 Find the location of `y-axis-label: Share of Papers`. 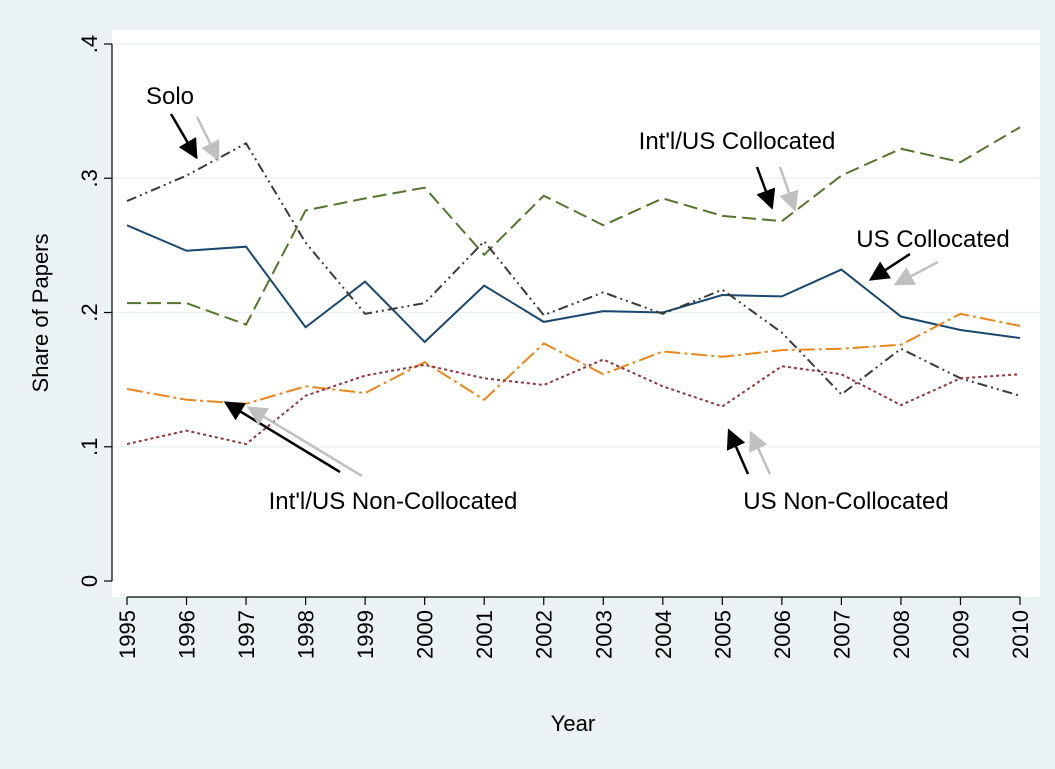

y-axis-label: Share of Papers is located at coordinates (40, 313).